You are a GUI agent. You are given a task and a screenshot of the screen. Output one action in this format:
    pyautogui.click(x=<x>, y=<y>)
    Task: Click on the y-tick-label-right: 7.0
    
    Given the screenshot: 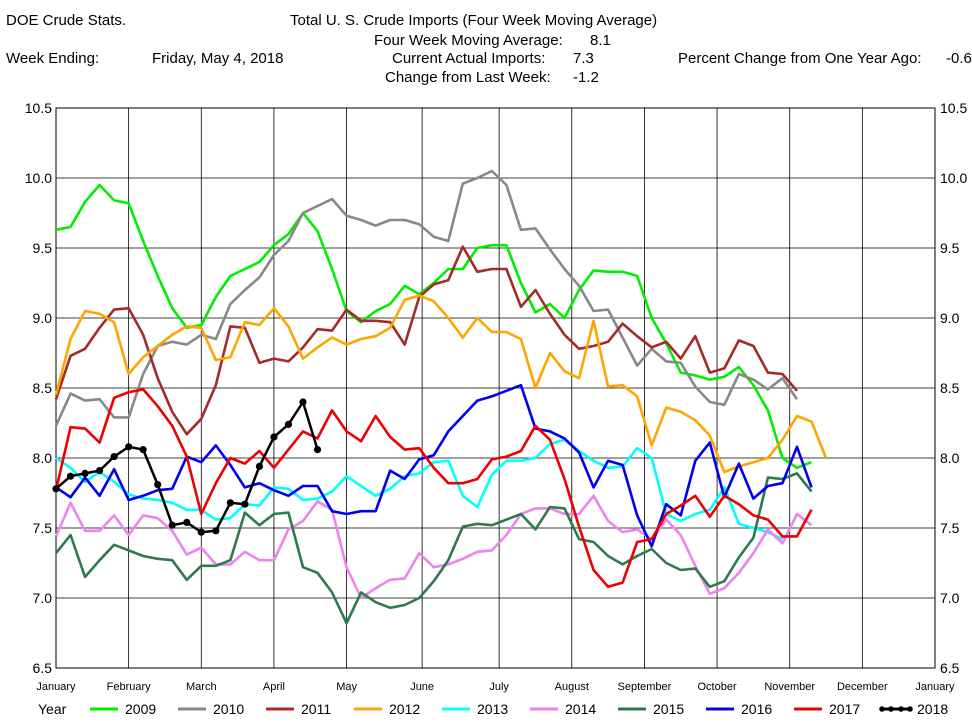 What is the action you would take?
    pyautogui.click(x=950, y=598)
    